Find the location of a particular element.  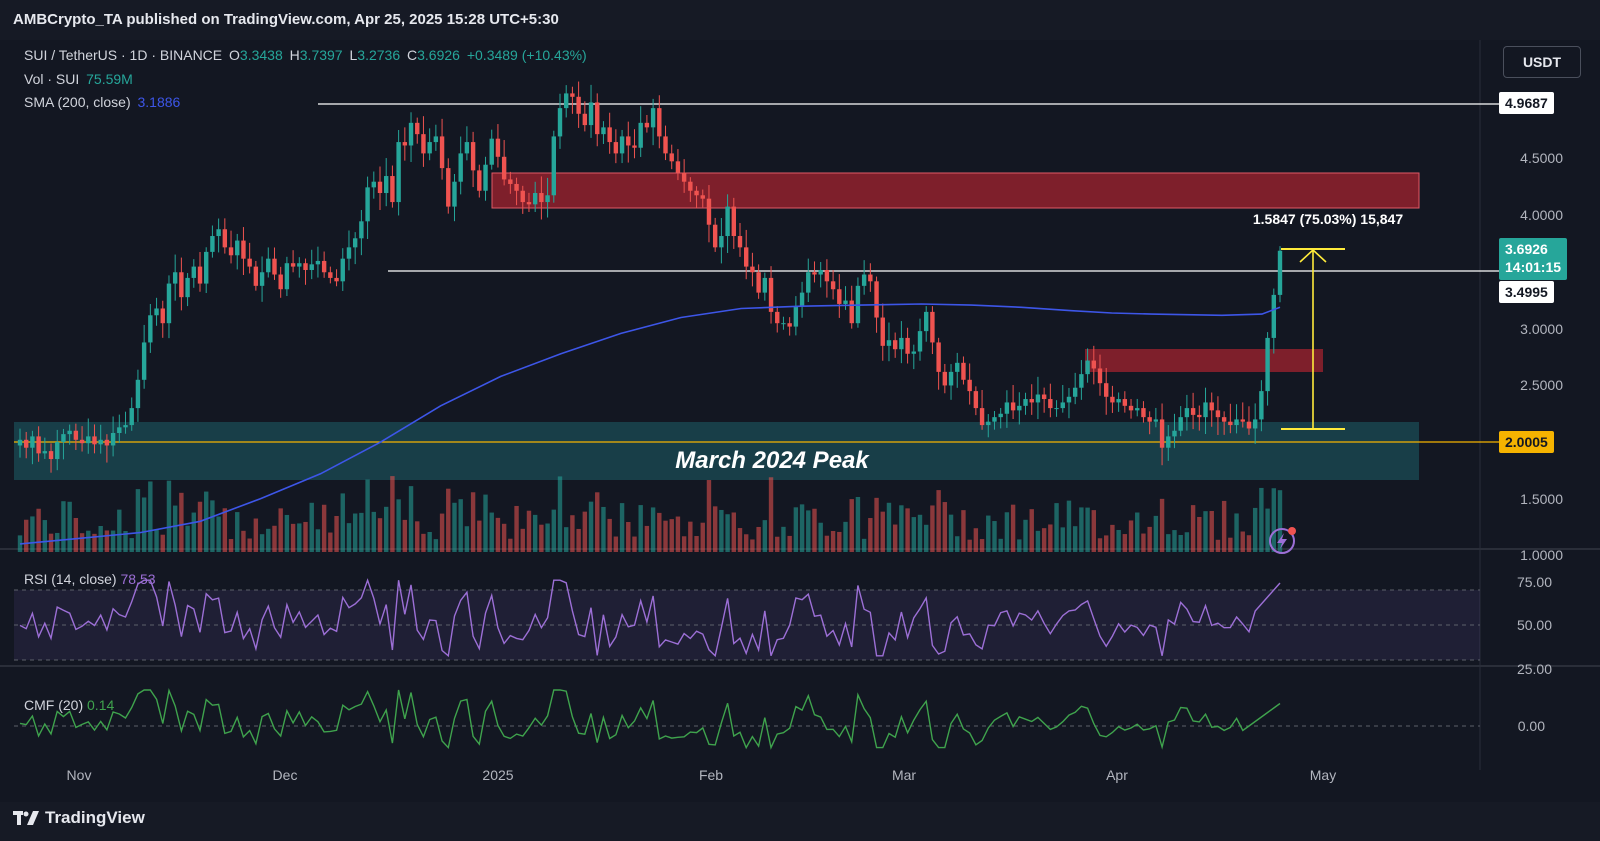

volume-legend: Vol · SUI 75.59M is located at coordinates (78, 79).